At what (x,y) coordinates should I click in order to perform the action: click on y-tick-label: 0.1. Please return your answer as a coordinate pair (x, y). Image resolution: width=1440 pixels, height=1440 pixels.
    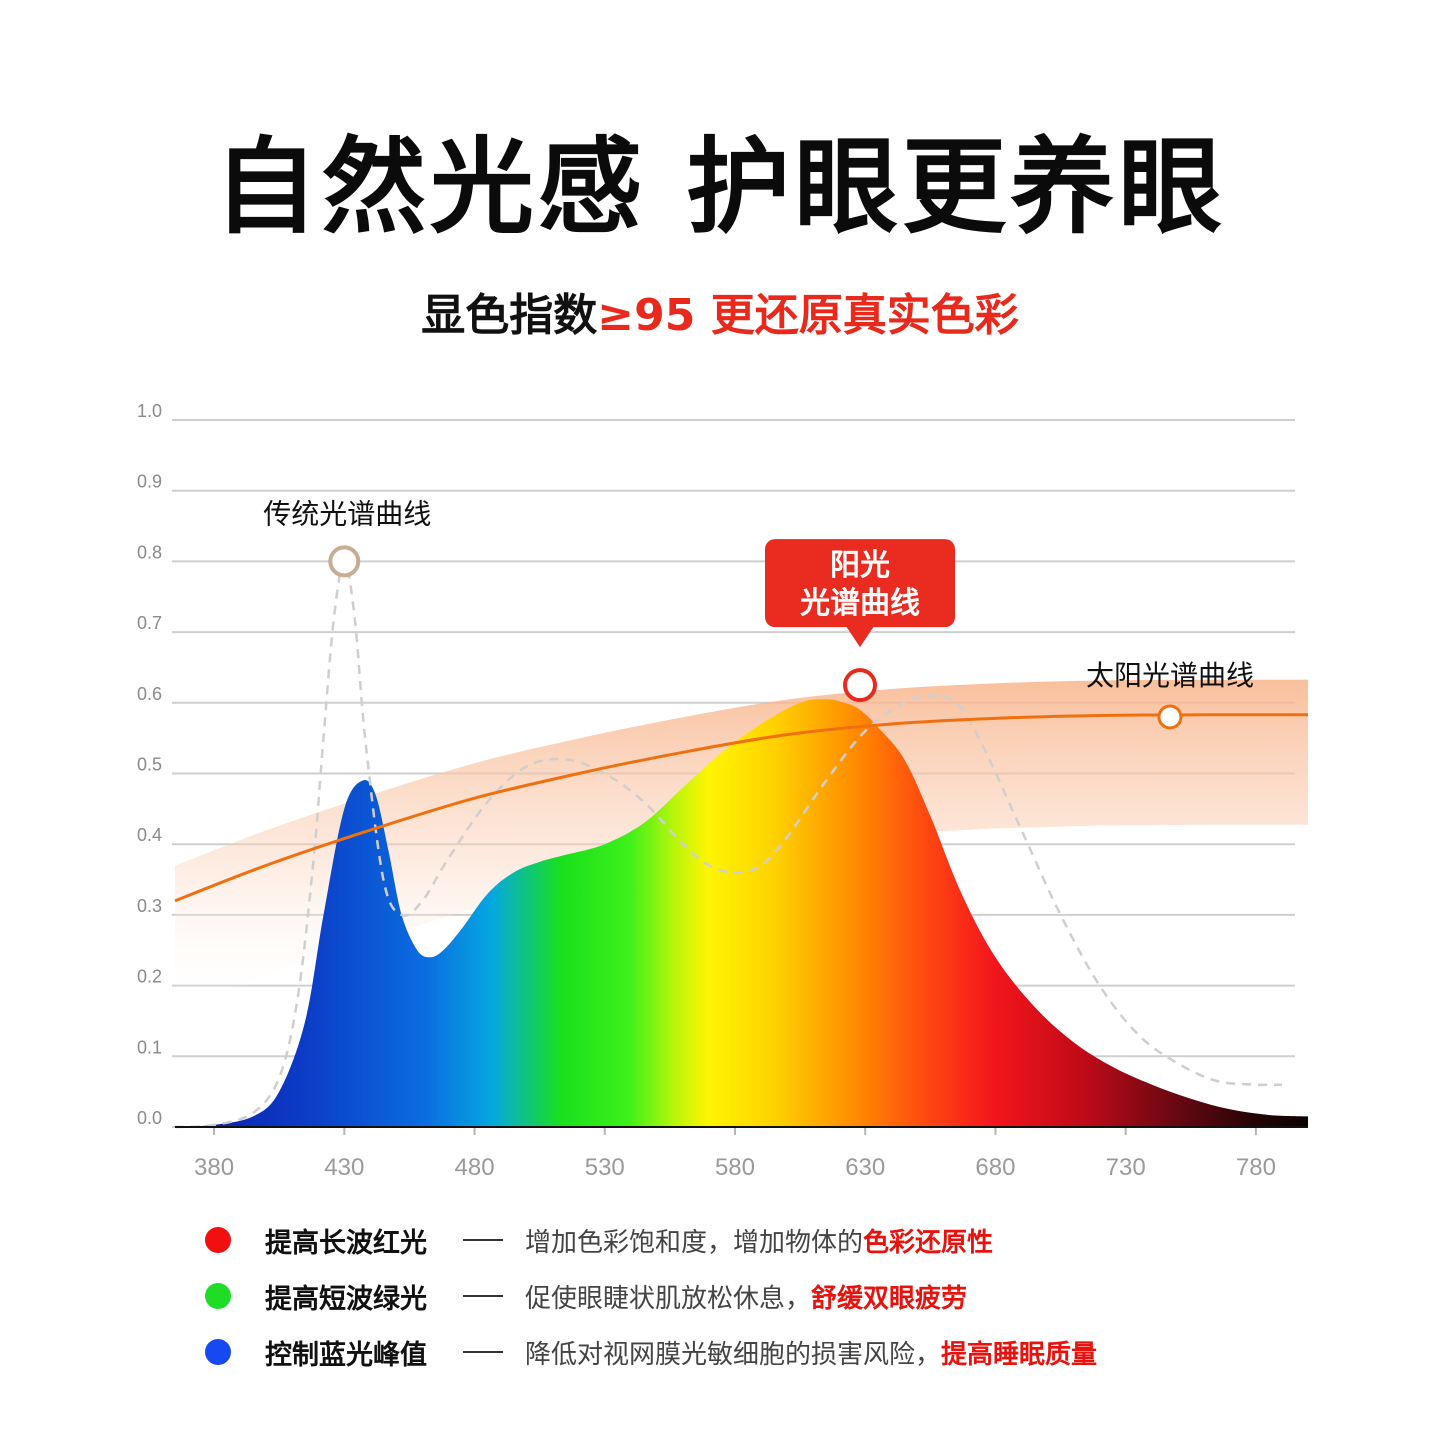
    Looking at the image, I should click on (149, 1047).